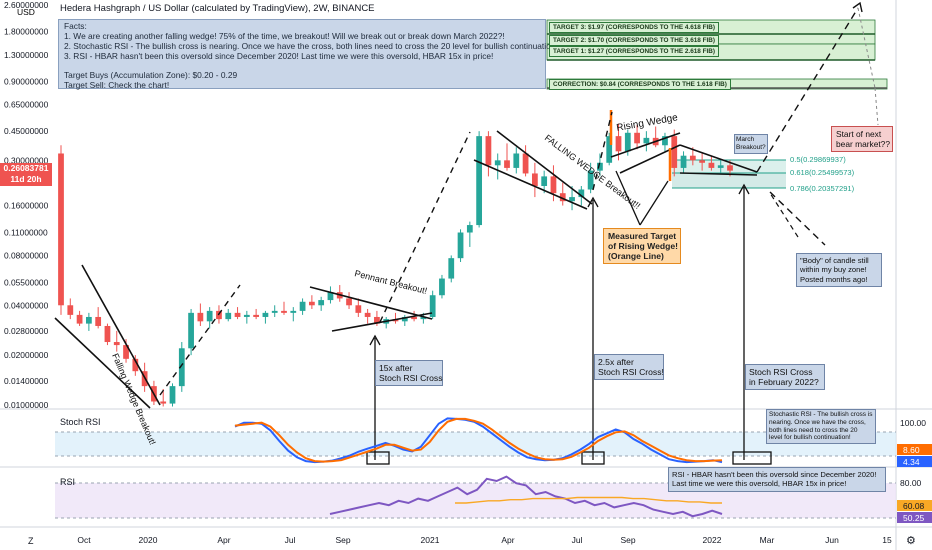 This screenshot has width=932, height=550. Describe the element at coordinates (913, 423) in the screenshot. I see `stoch-top-value: 100.00` at that location.